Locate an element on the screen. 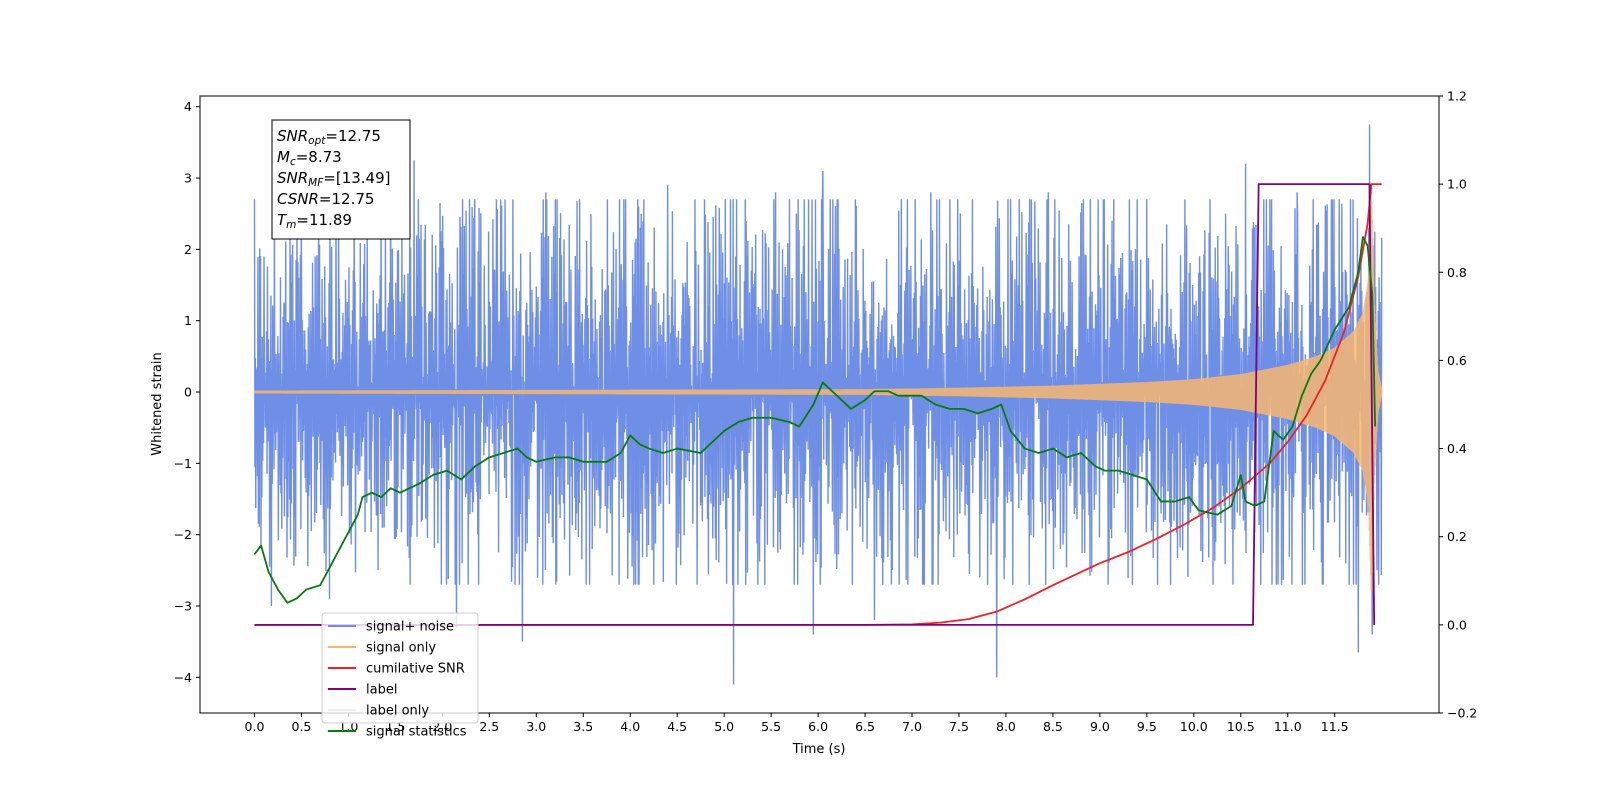 Image resolution: width=1600 pixels, height=804 pixels. x-tick-label: 11.0 is located at coordinates (1288, 726).